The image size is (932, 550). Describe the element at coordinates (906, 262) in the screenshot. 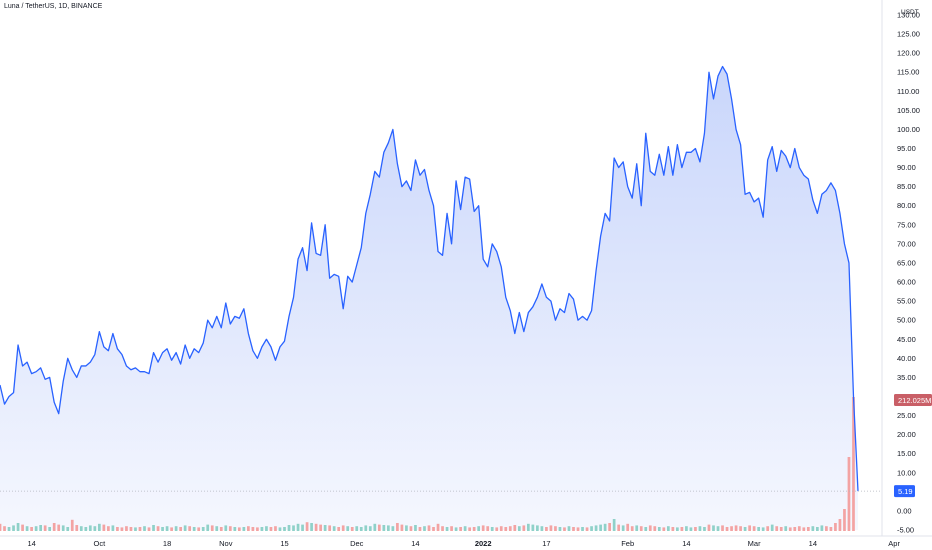

I see `price-tick-label: 65.00` at that location.